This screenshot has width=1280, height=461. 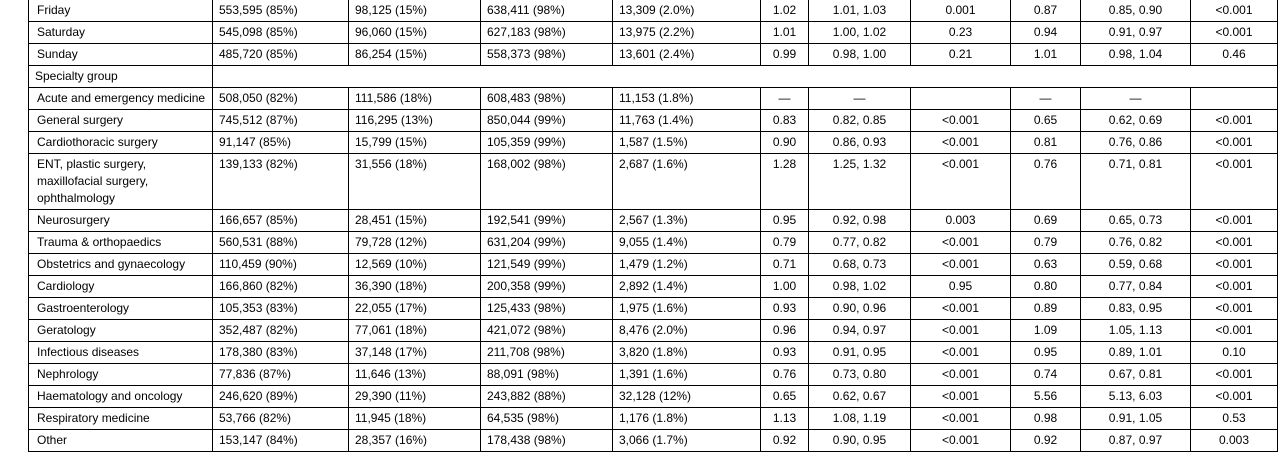 I want to click on cell: 153,147 (84%), so click(x=280, y=440).